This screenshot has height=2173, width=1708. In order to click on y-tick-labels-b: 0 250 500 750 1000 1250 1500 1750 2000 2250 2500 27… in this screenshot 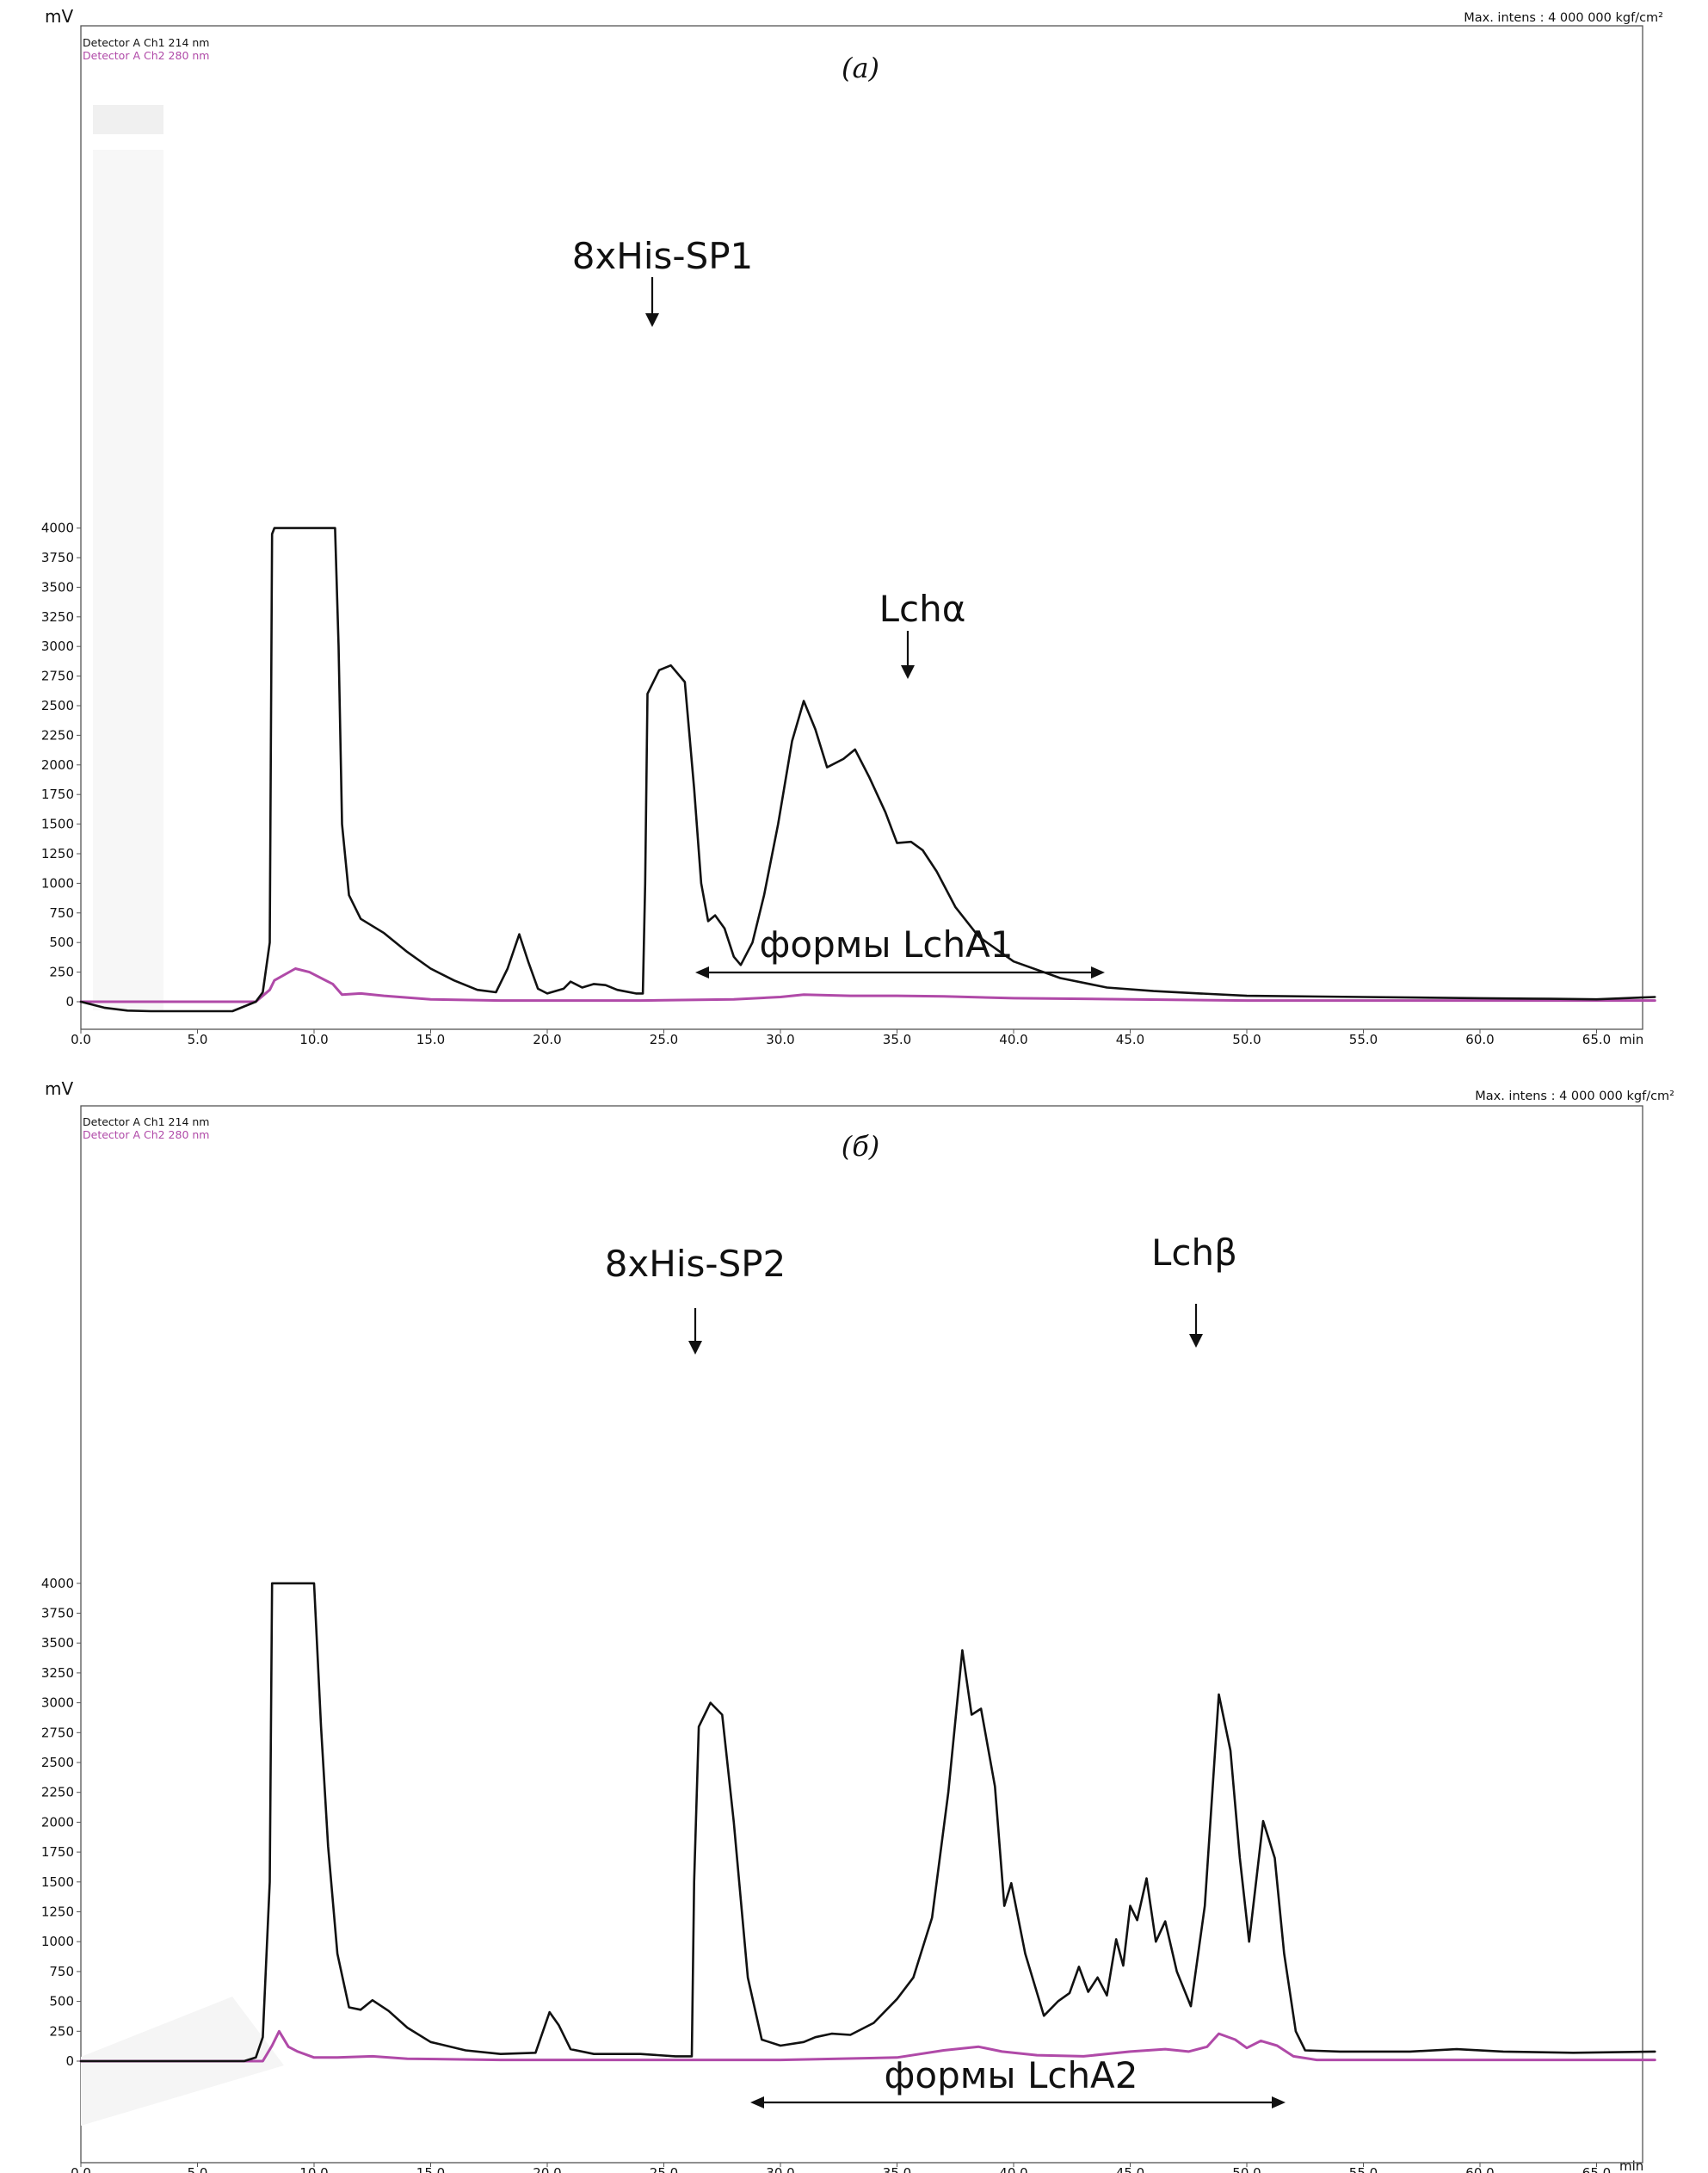, I will do `click(61, 1822)`.